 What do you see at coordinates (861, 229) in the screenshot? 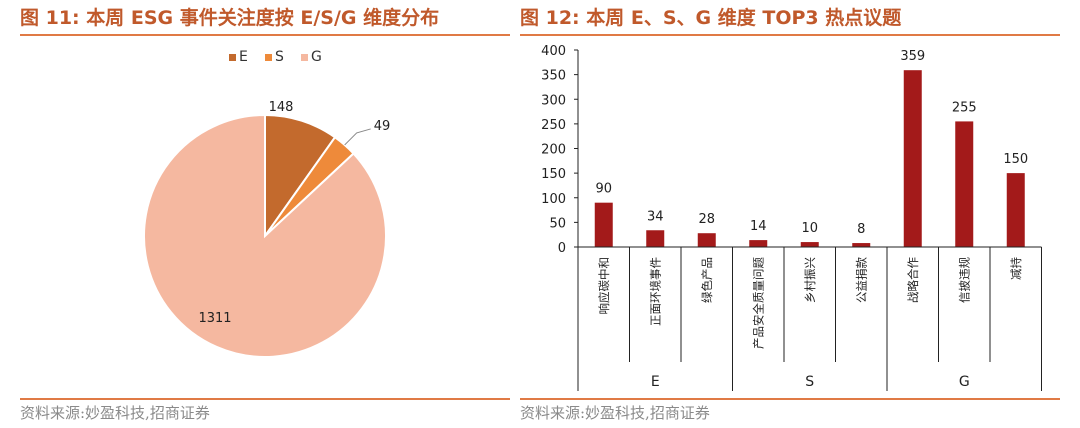
I see `bar-value-label-5: 8` at bounding box center [861, 229].